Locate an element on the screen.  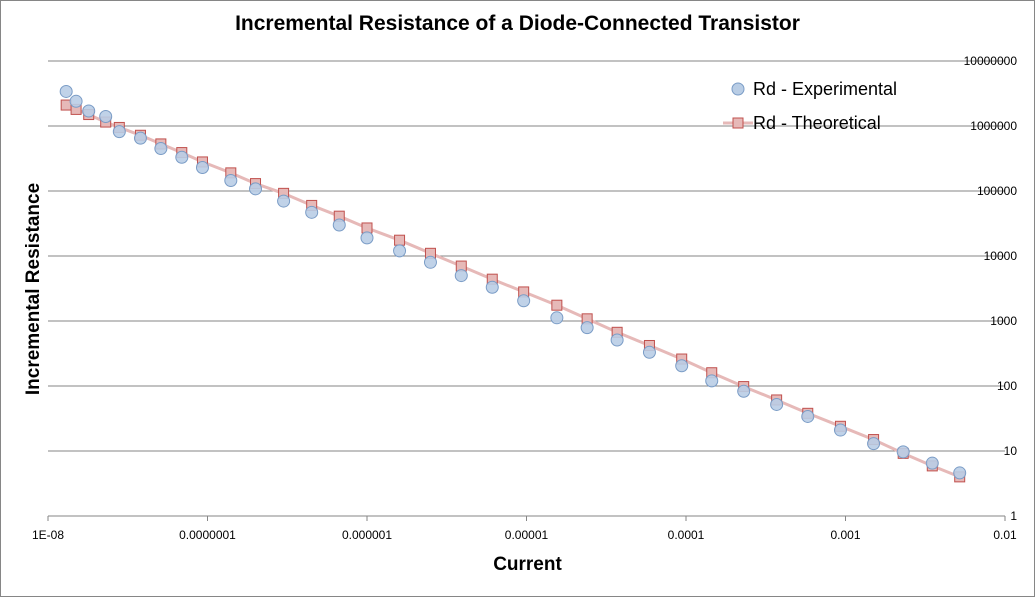
y-tick-label: 10000 is located at coordinates (1001, 256).